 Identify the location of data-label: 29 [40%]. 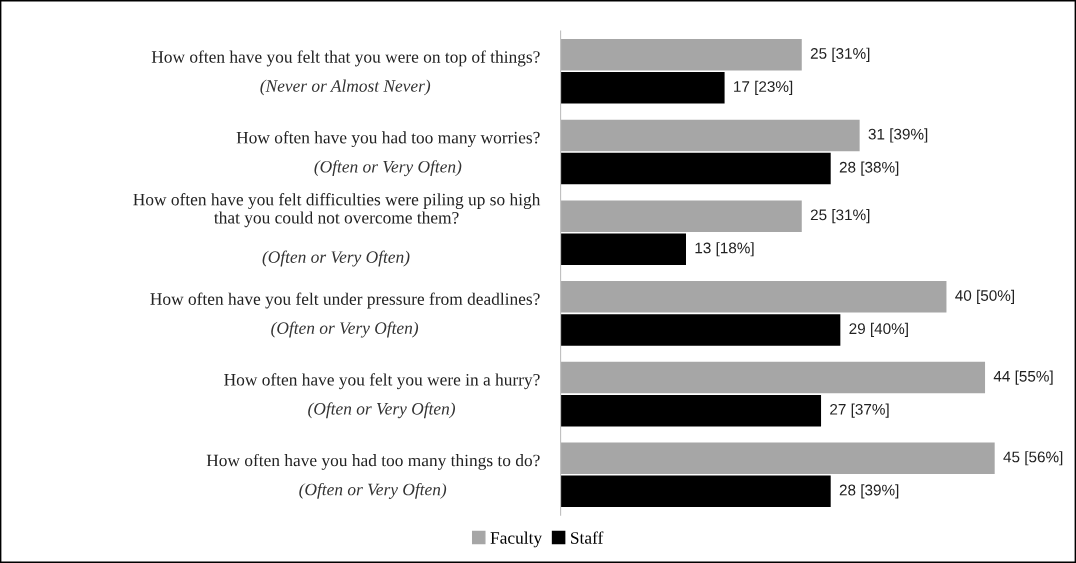
(878, 330).